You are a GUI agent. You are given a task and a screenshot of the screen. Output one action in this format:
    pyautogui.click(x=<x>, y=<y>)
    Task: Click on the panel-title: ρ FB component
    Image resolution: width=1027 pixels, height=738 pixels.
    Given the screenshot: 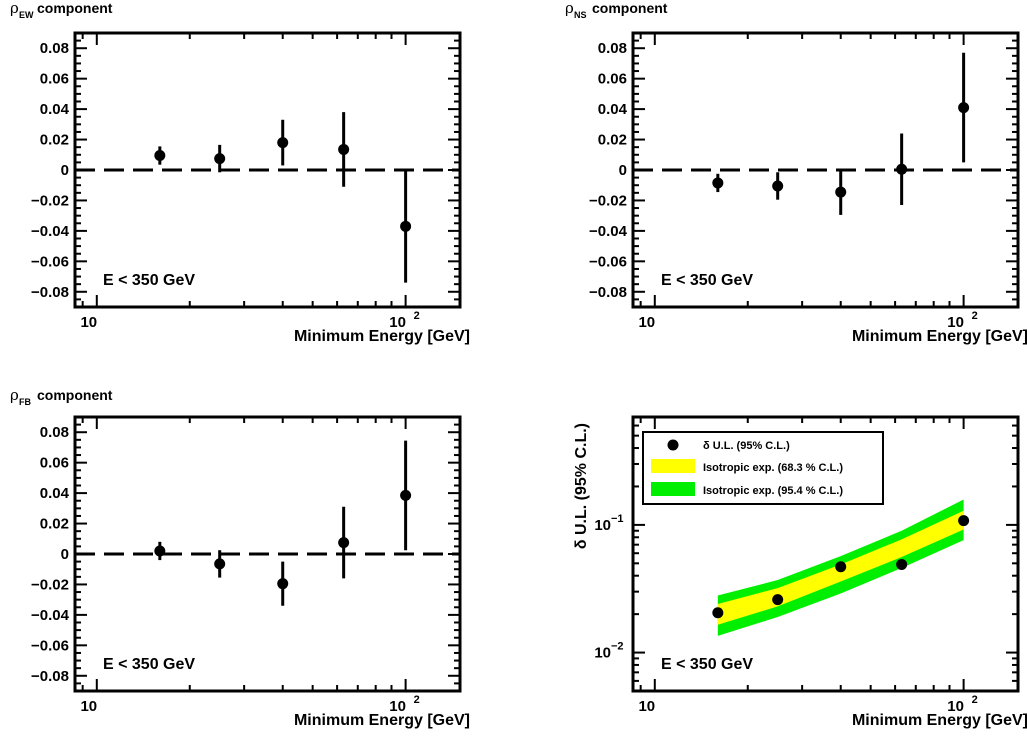 What is the action you would take?
    pyautogui.click(x=61, y=396)
    